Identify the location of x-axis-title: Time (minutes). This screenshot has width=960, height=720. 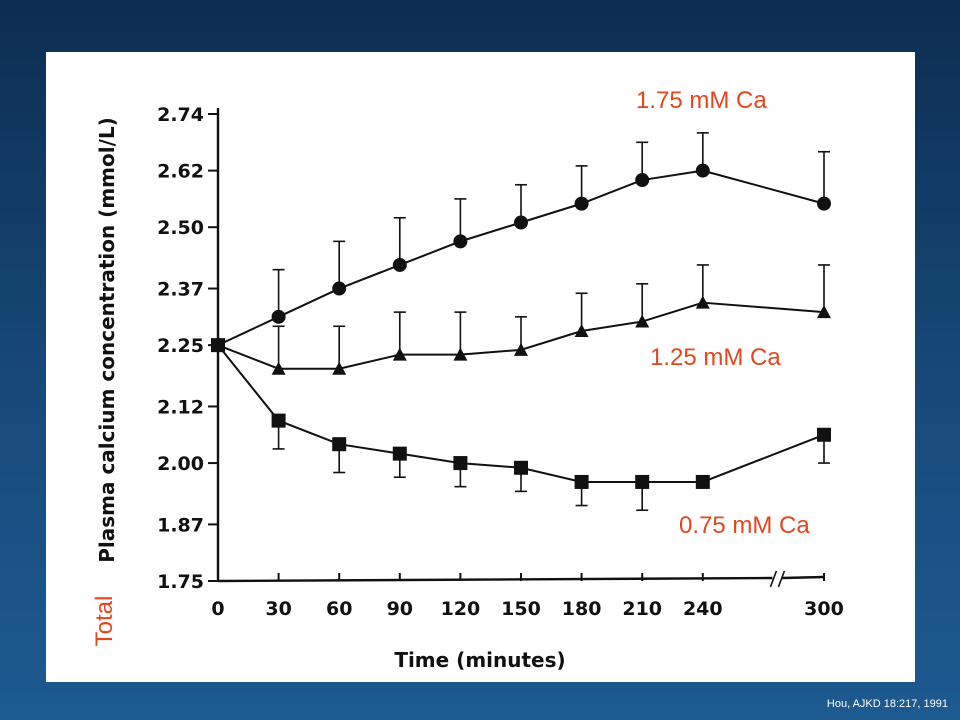
(479, 660).